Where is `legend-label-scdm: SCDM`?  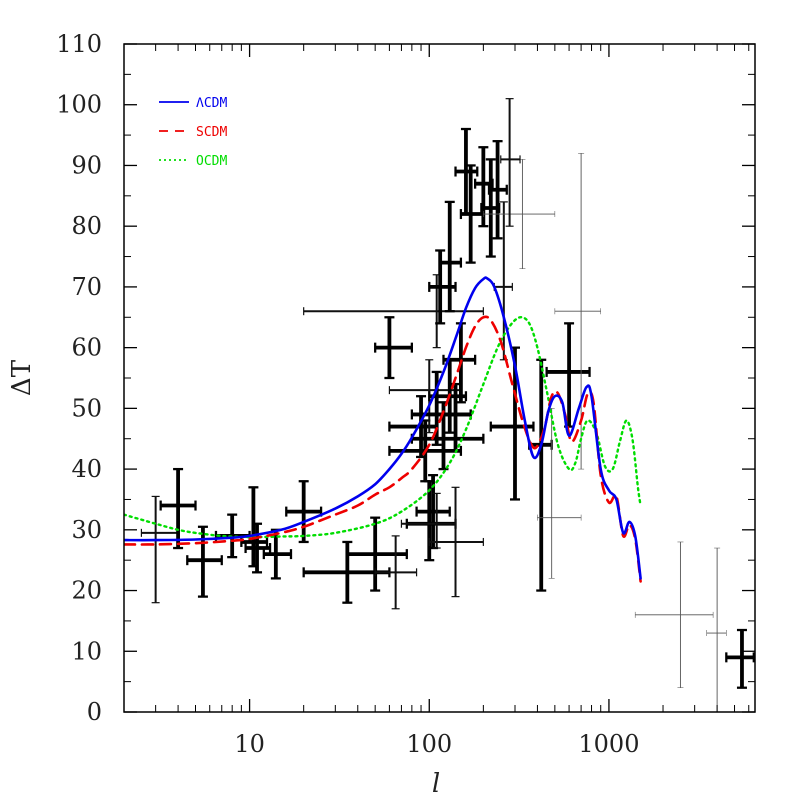
legend-label-scdm: SCDM is located at coordinates (211, 132).